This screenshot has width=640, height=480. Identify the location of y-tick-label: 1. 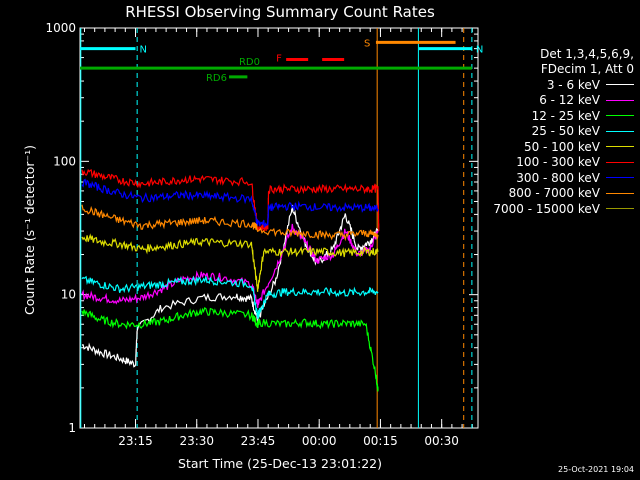
(72, 428).